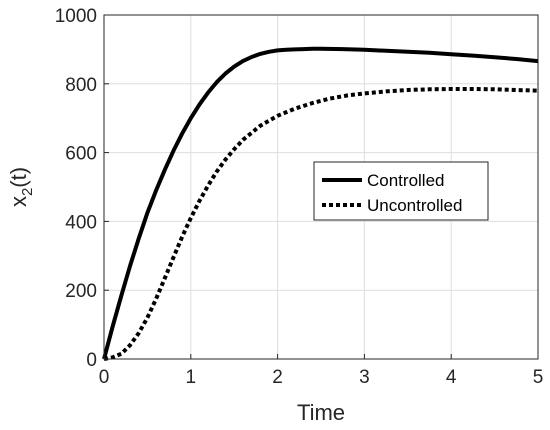  I want to click on y-tick-label: 200, so click(81, 291).